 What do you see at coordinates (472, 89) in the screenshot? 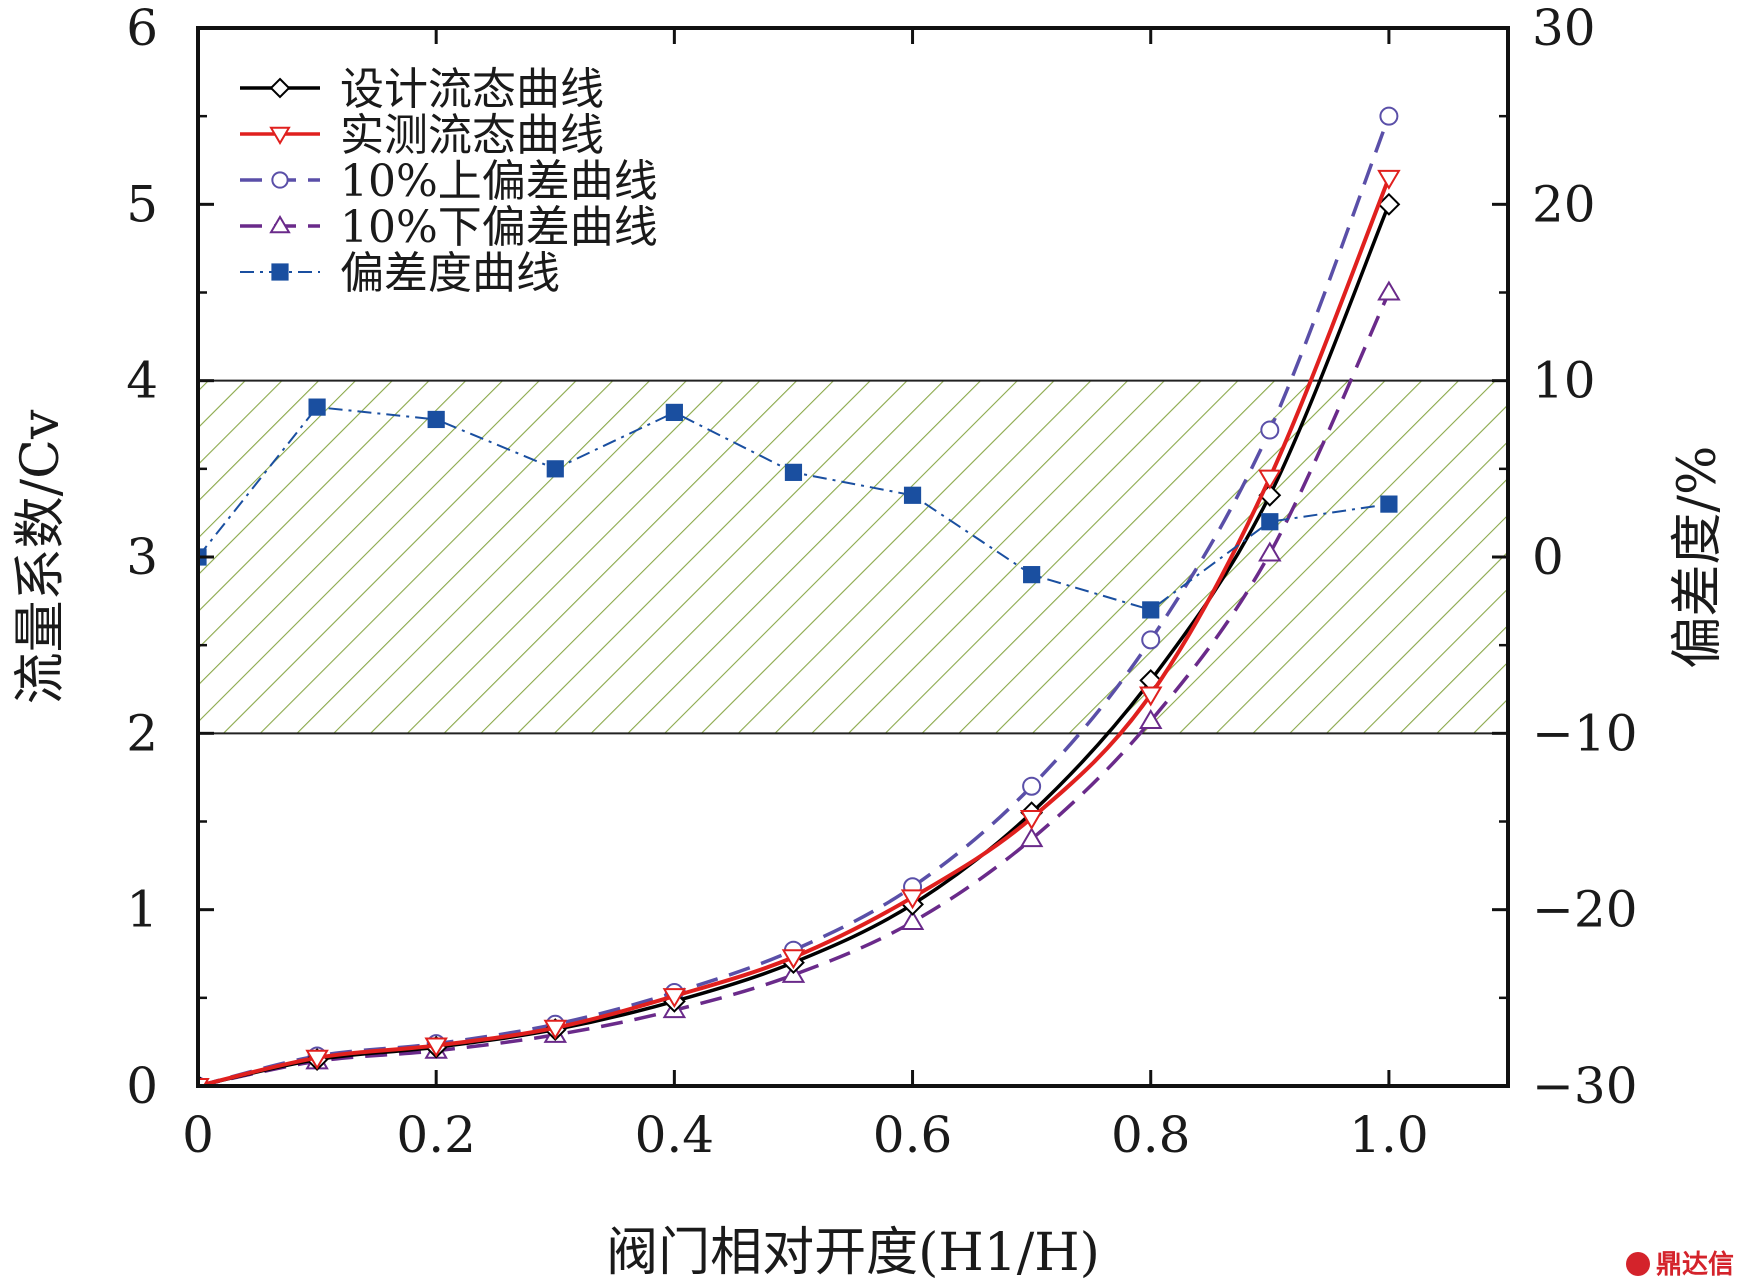
I see `legend-label: 设计流态曲线` at bounding box center [472, 89].